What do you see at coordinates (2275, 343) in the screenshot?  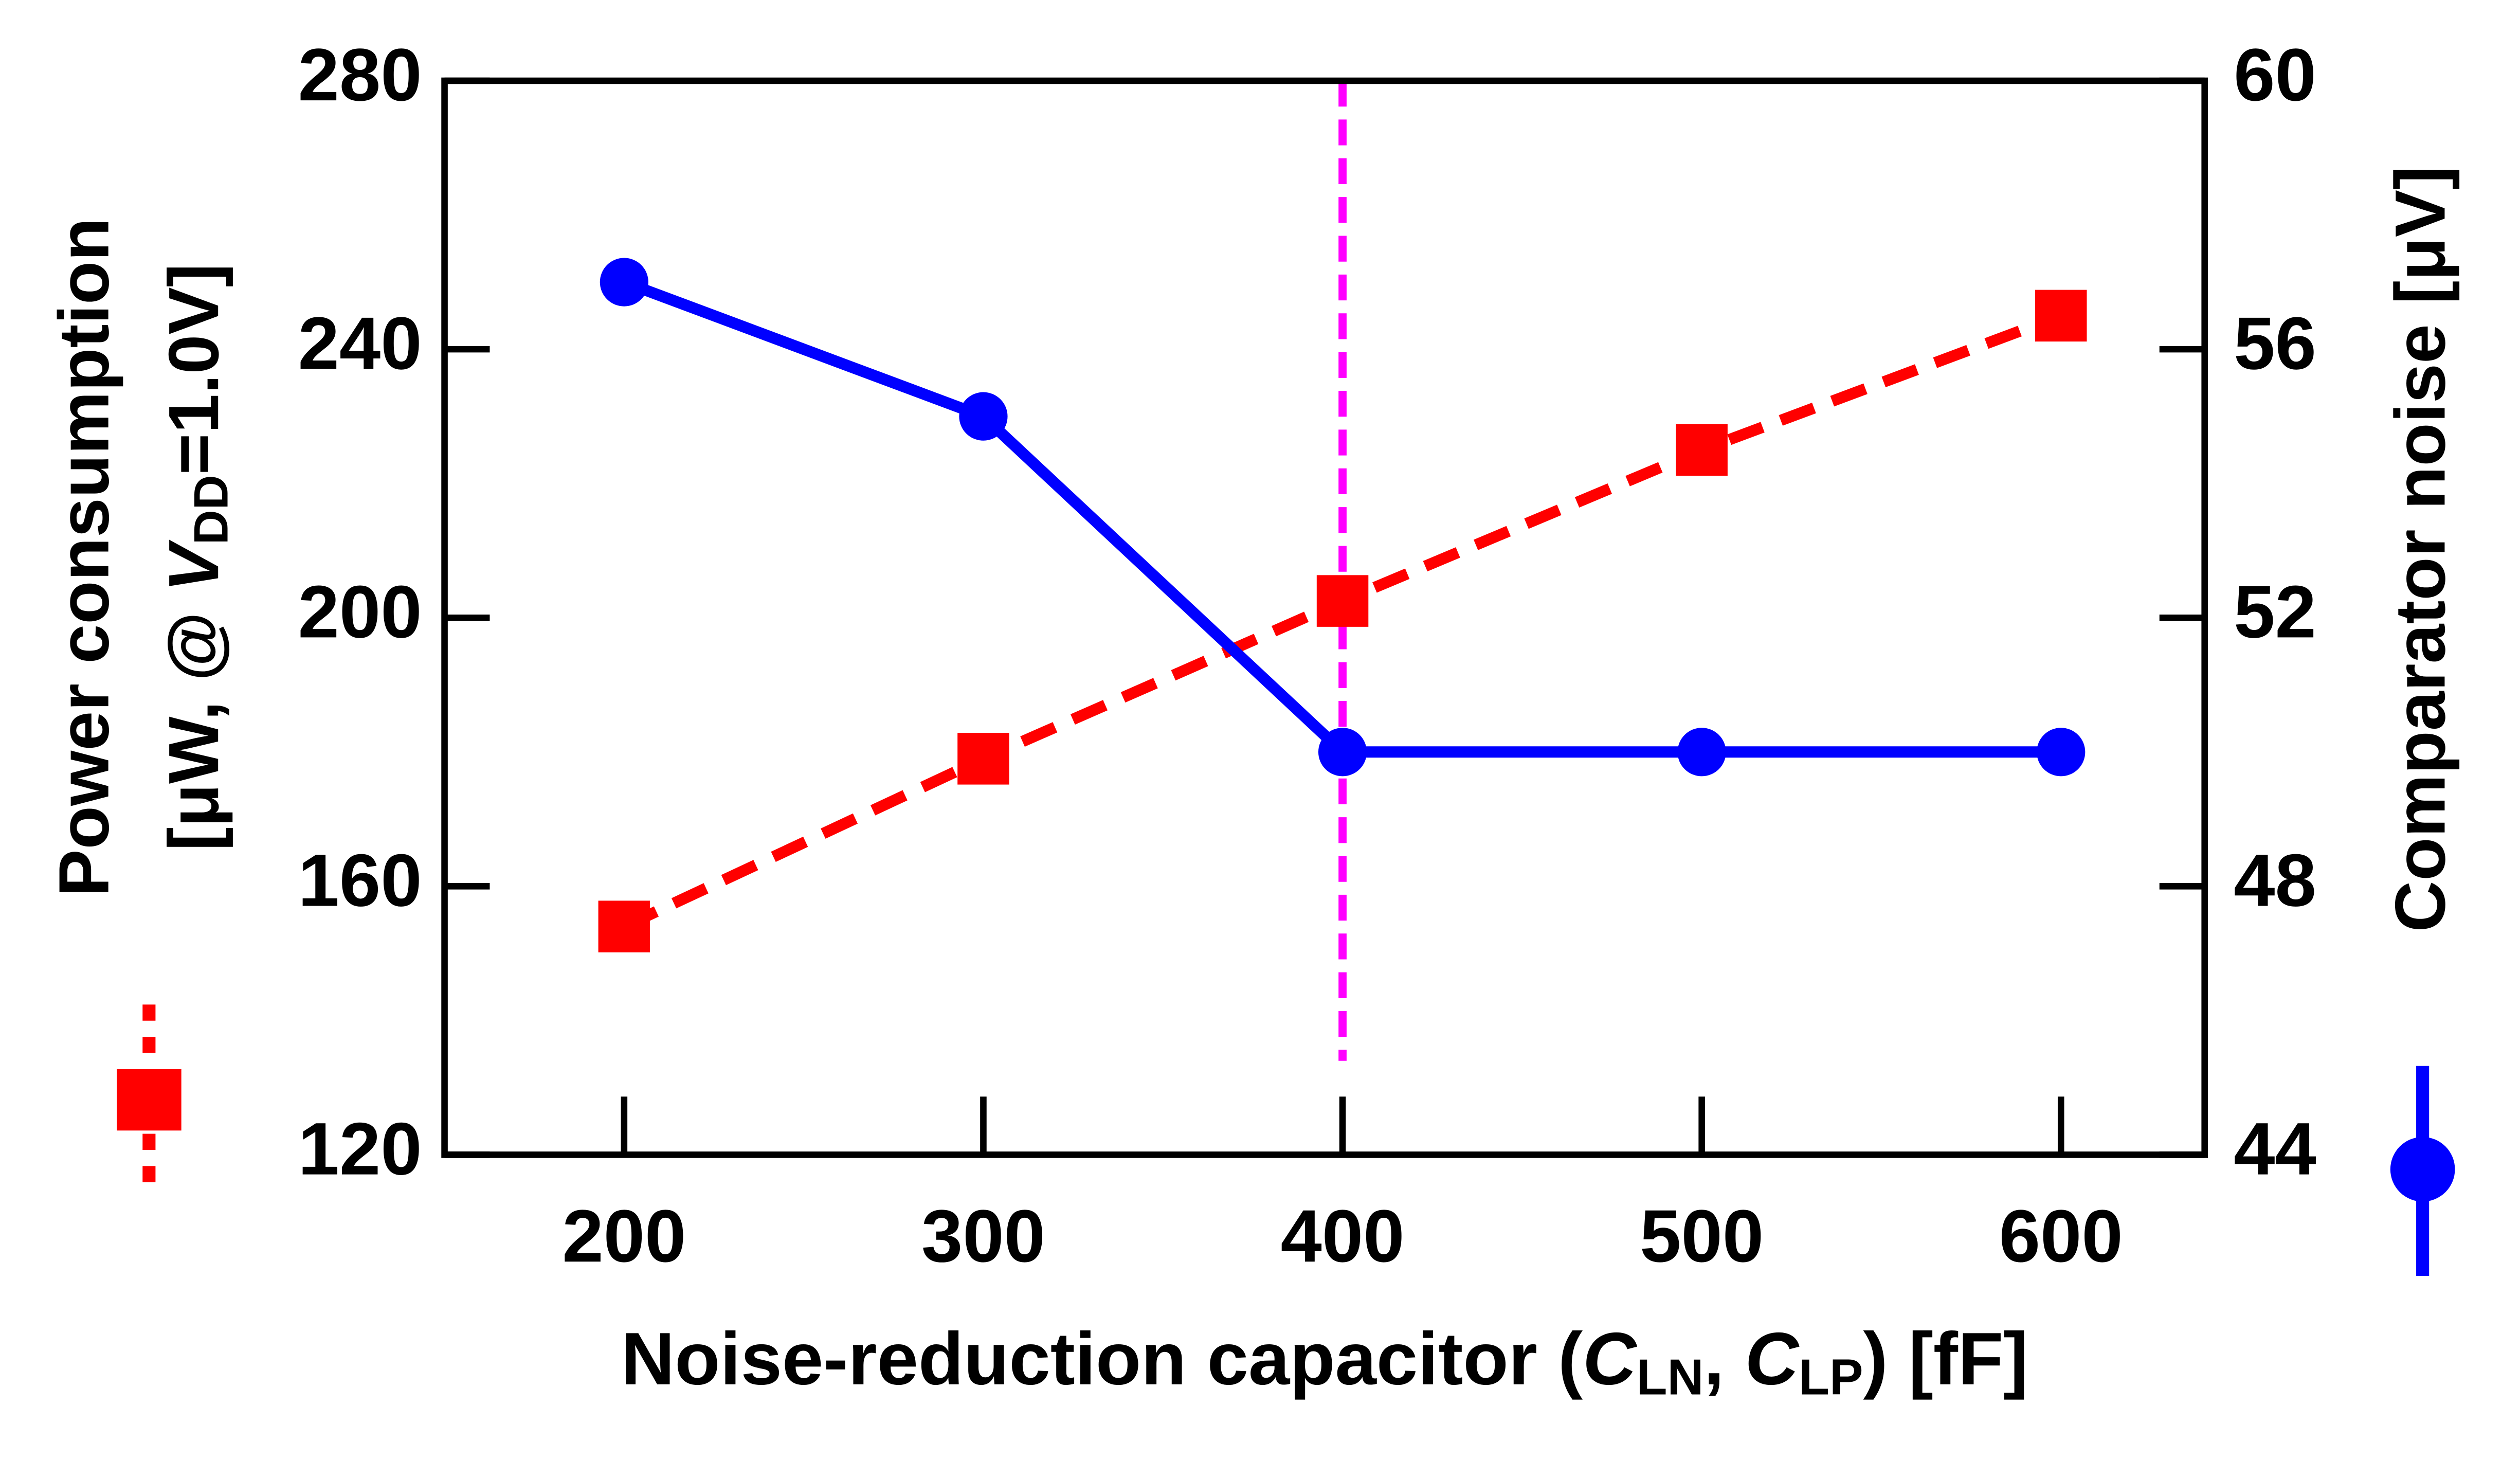 I see `y2-tick-label: 56` at bounding box center [2275, 343].